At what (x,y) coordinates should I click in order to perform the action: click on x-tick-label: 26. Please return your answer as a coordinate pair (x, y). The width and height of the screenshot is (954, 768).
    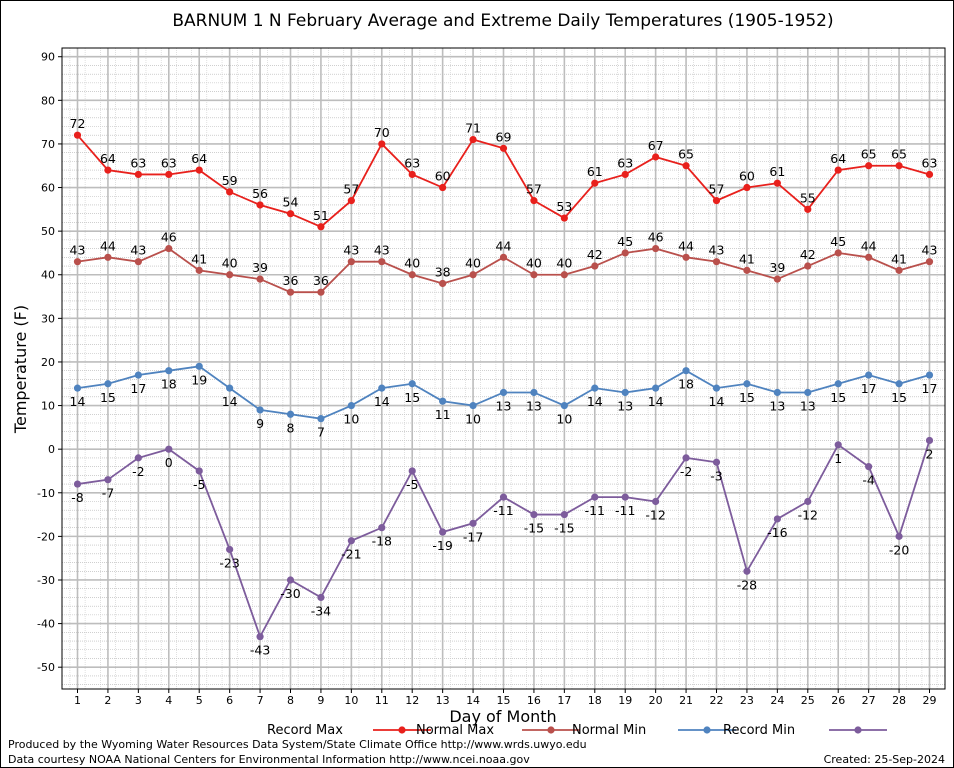
    Looking at the image, I should click on (838, 700).